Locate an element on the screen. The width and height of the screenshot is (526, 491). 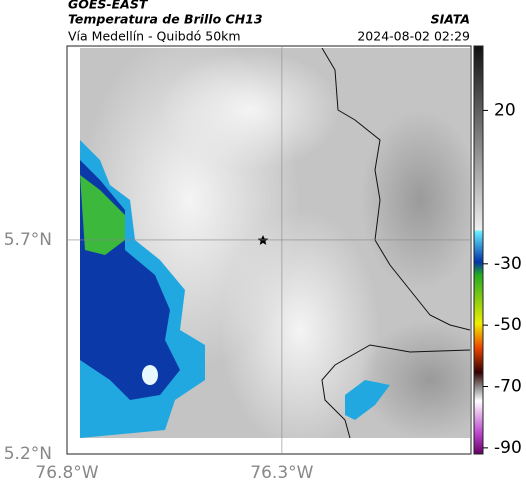
x-tick-label: 76.8°W is located at coordinates (66, 473).